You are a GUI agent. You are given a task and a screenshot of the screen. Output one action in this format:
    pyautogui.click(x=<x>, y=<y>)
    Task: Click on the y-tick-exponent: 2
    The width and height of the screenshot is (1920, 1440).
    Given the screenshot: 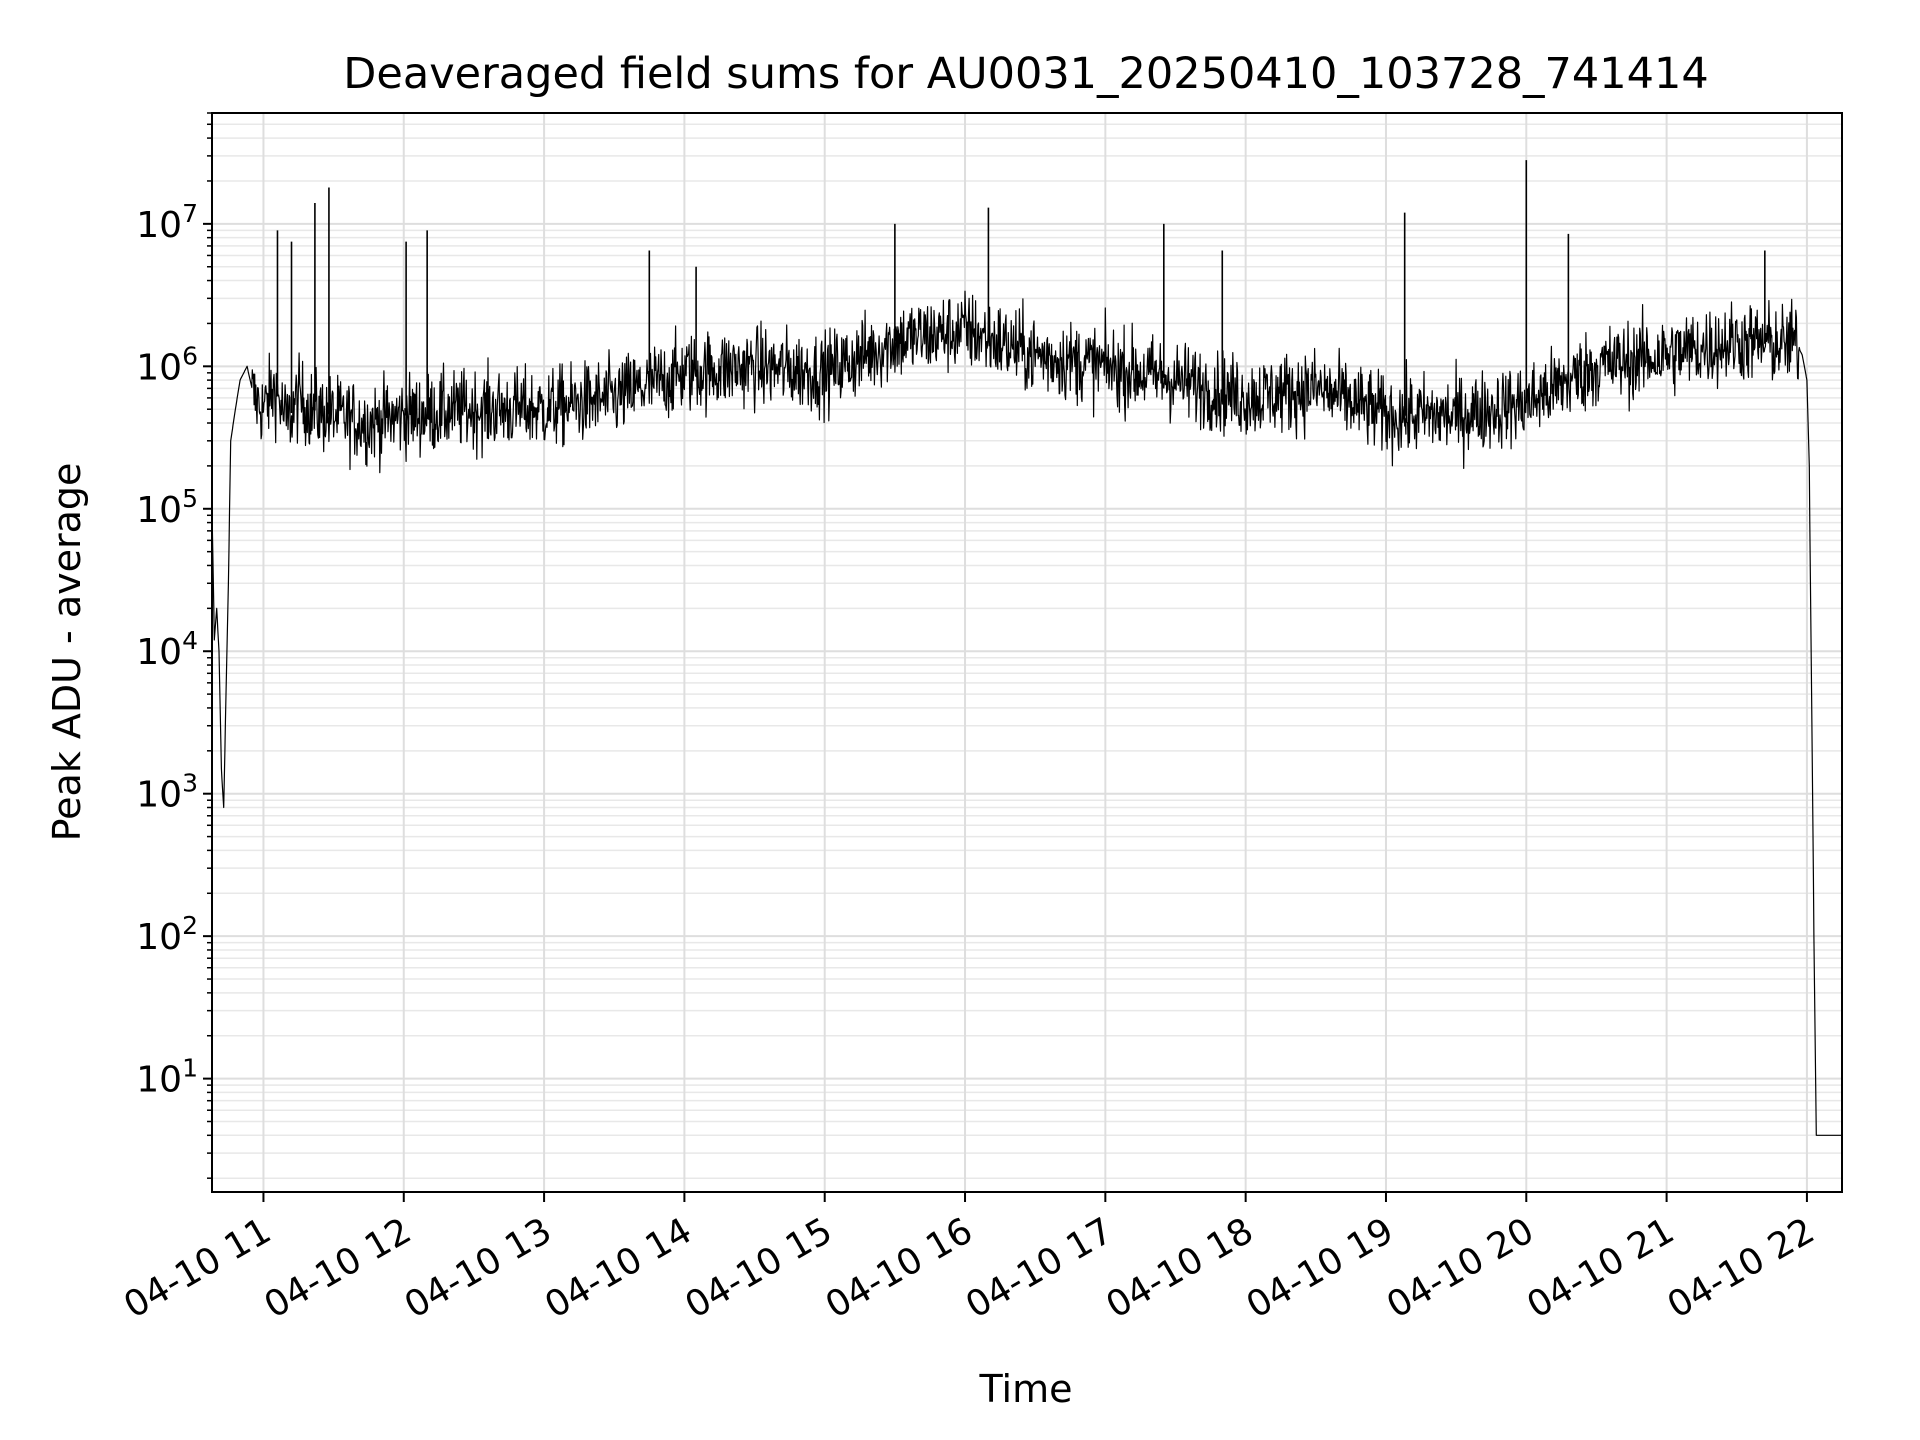 What is the action you would take?
    pyautogui.click(x=190, y=925)
    